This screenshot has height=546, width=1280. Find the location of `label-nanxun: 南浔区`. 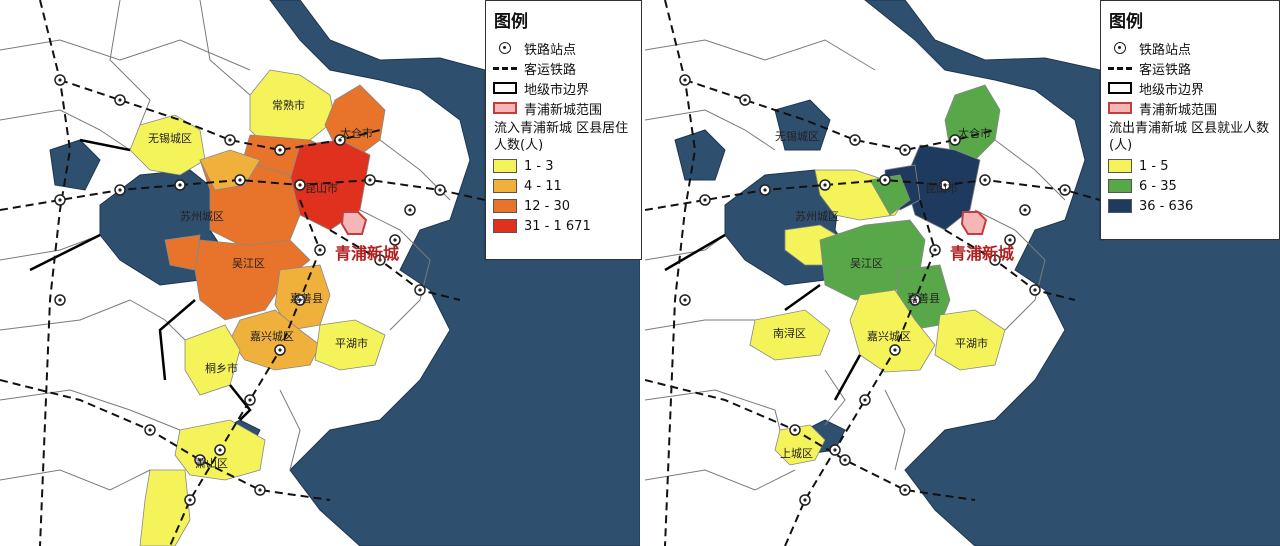

label-nanxun: 南浔区 is located at coordinates (789, 333).